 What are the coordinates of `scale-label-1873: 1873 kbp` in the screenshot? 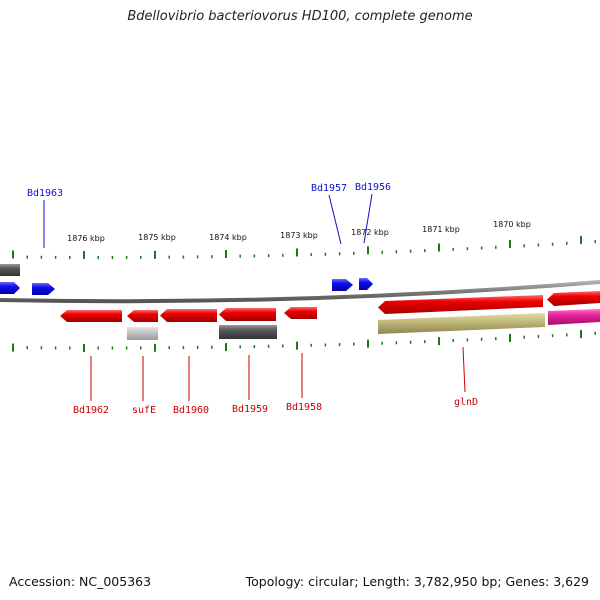 It's located at (299, 235).